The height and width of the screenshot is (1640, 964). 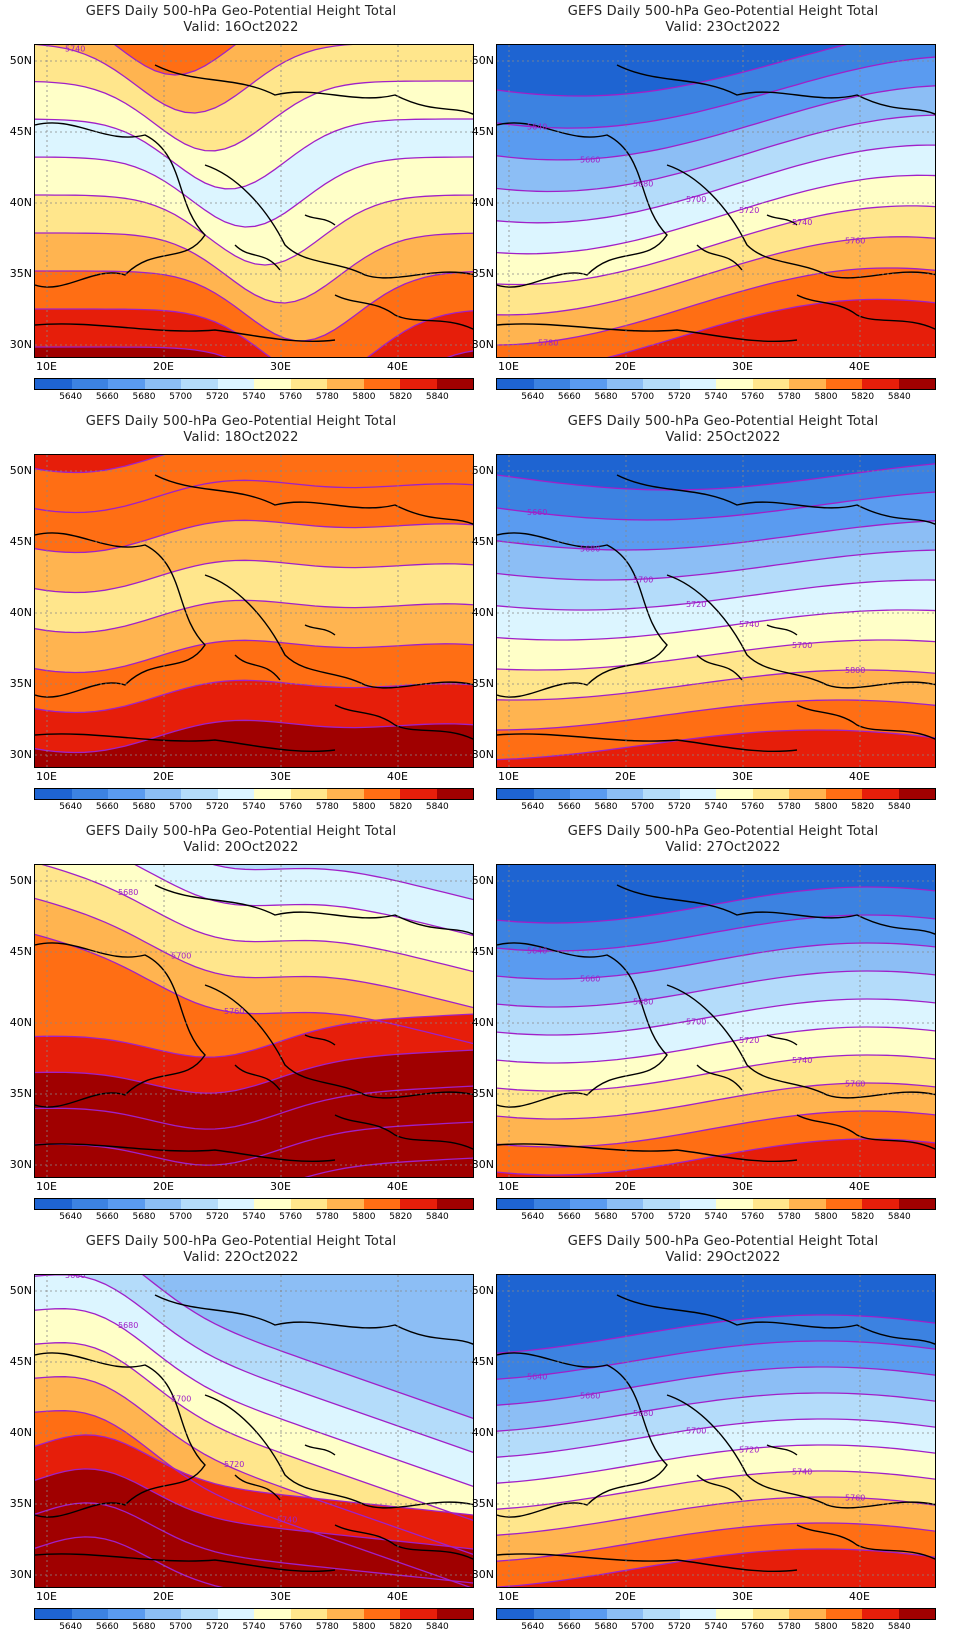 What do you see at coordinates (437, 1217) in the screenshot?
I see `colorbar-label: 5840` at bounding box center [437, 1217].